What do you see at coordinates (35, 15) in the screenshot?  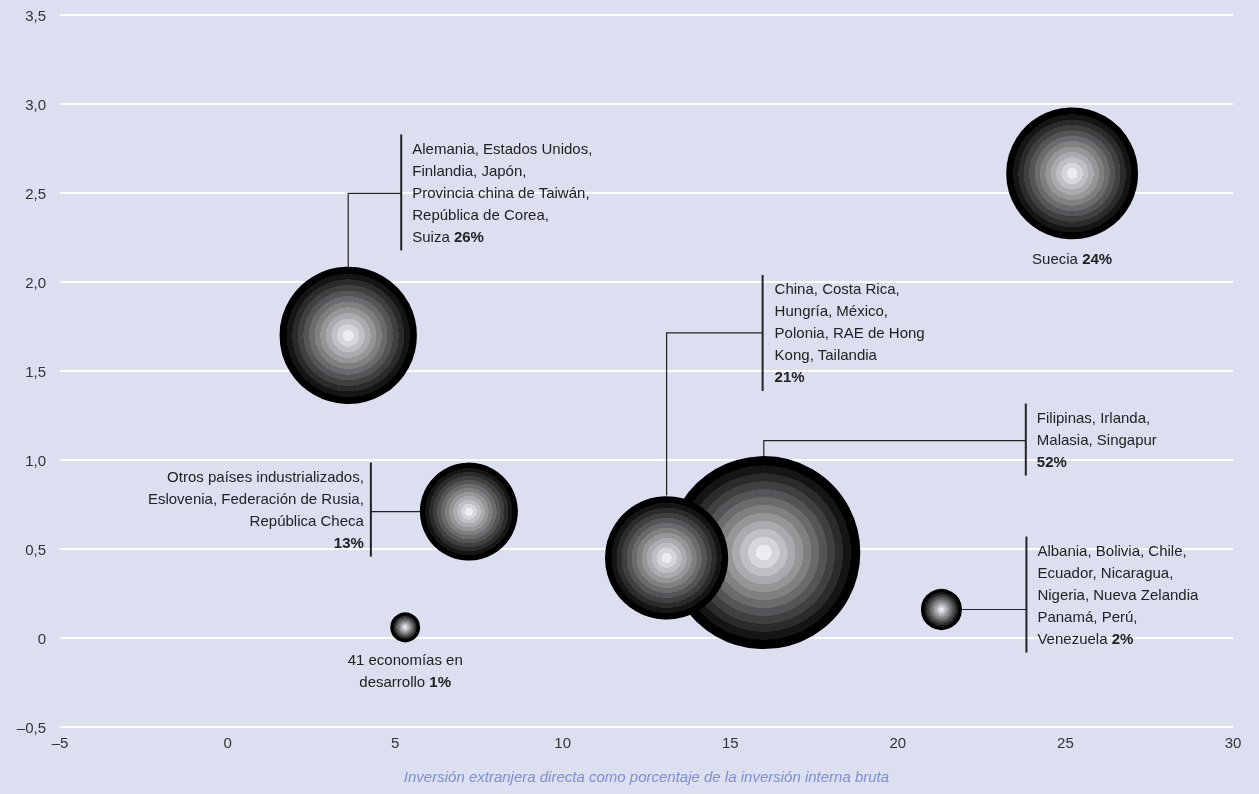 I see `y-tick-label: 3,5` at bounding box center [35, 15].